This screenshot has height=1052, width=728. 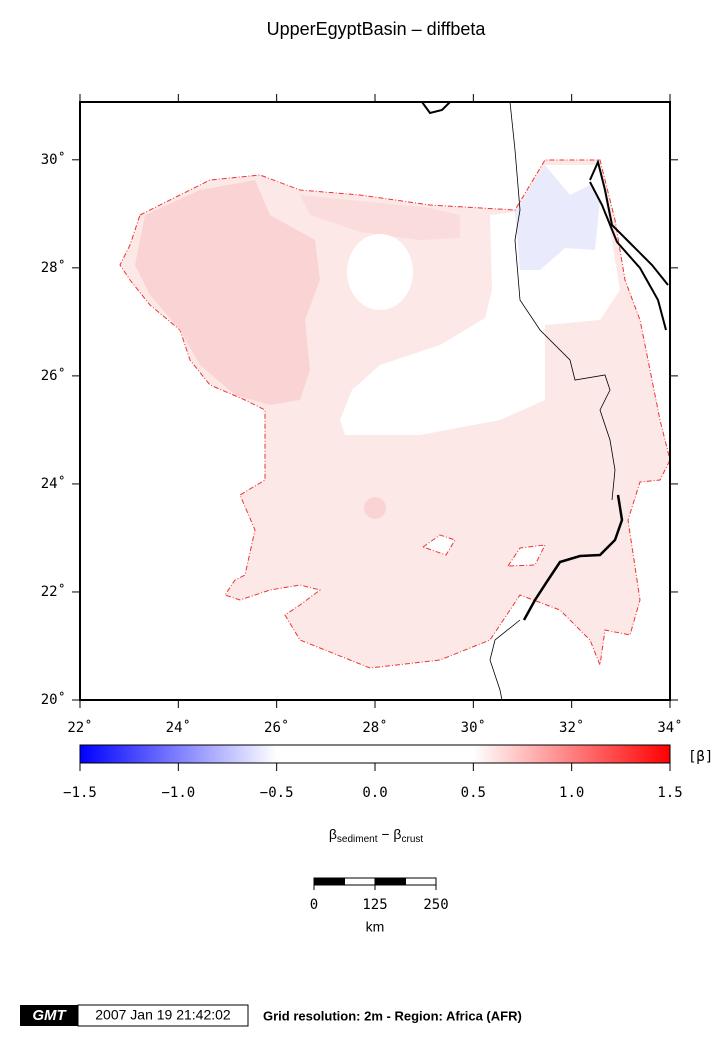 I want to click on x-tick-label: 26˚, so click(x=276, y=727).